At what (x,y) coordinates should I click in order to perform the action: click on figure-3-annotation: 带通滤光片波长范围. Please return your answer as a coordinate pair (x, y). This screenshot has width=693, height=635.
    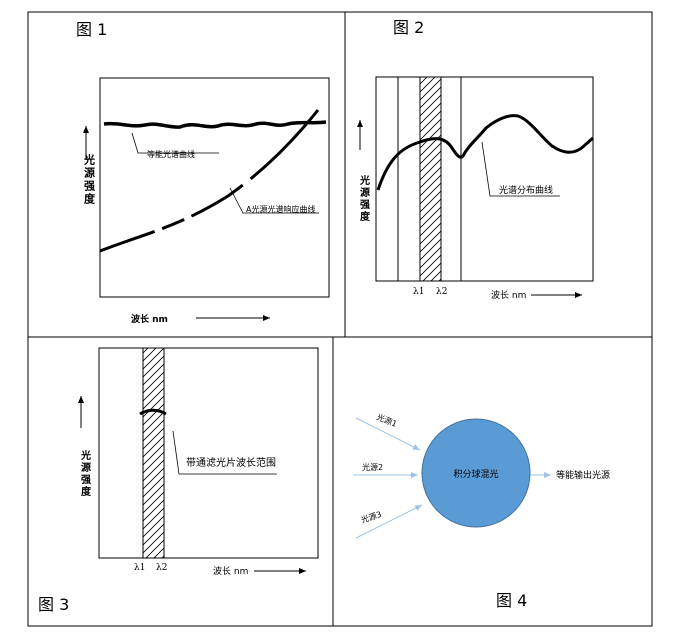
    Looking at the image, I should click on (231, 462).